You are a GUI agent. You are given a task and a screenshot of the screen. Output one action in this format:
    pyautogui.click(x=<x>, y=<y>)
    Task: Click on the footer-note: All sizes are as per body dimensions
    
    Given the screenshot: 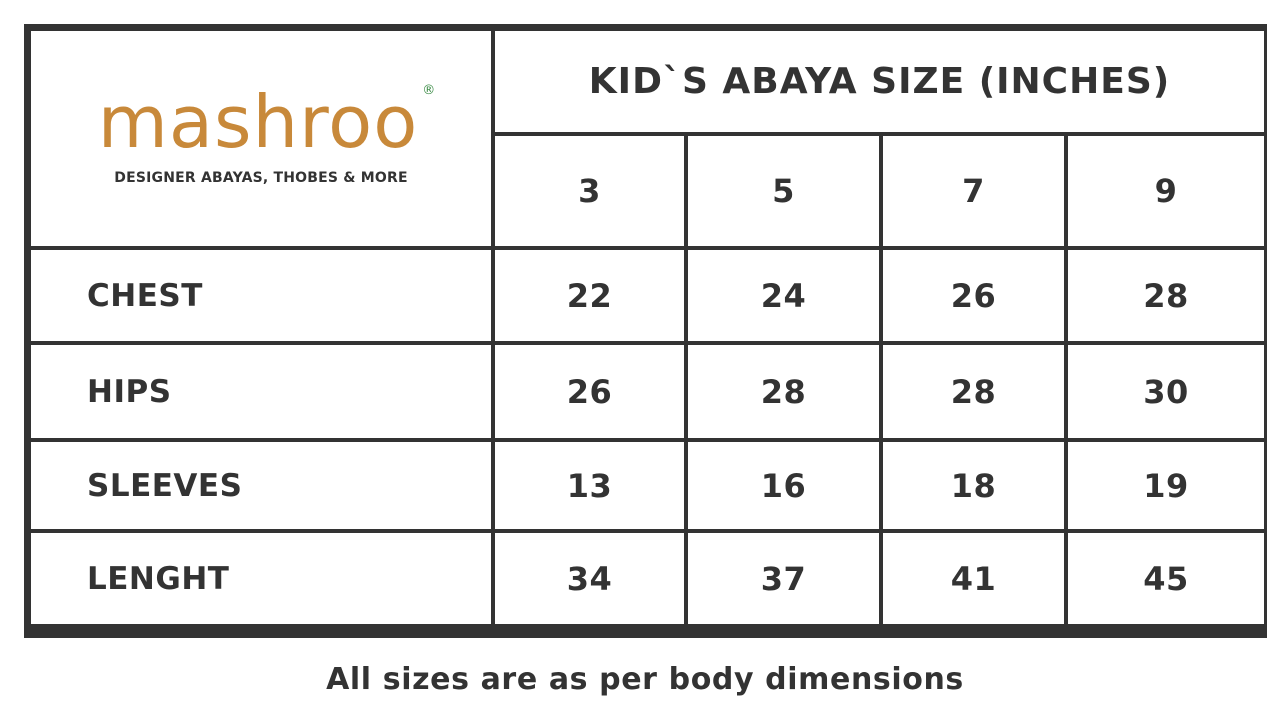 What is the action you would take?
    pyautogui.click(x=645, y=679)
    